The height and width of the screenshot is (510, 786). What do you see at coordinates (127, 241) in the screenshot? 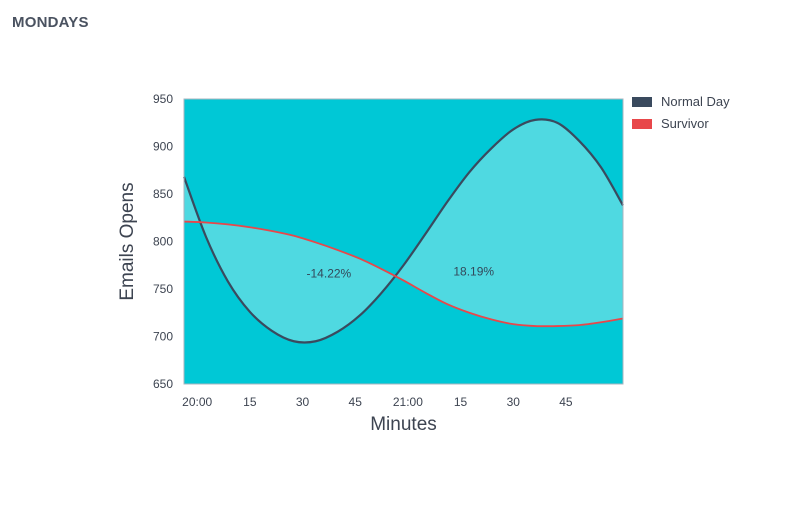
I see `y-axis-title: Emails Opens` at bounding box center [127, 241].